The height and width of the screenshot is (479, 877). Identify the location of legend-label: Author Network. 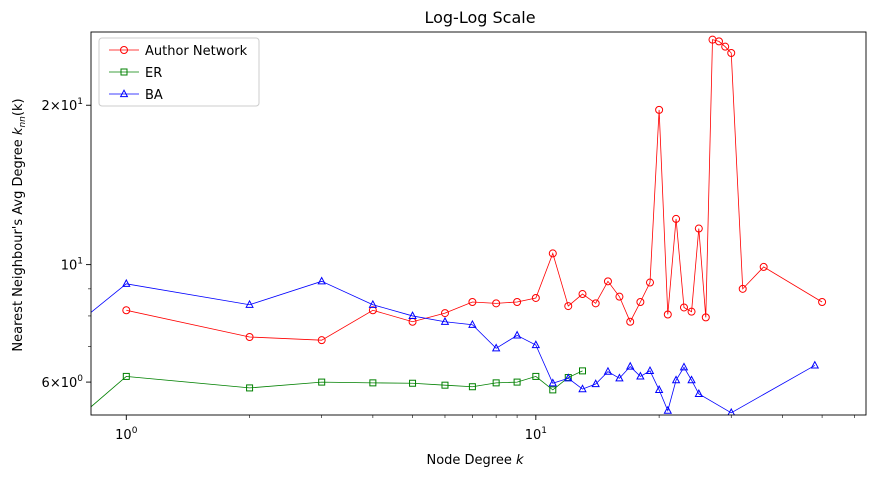
(196, 51).